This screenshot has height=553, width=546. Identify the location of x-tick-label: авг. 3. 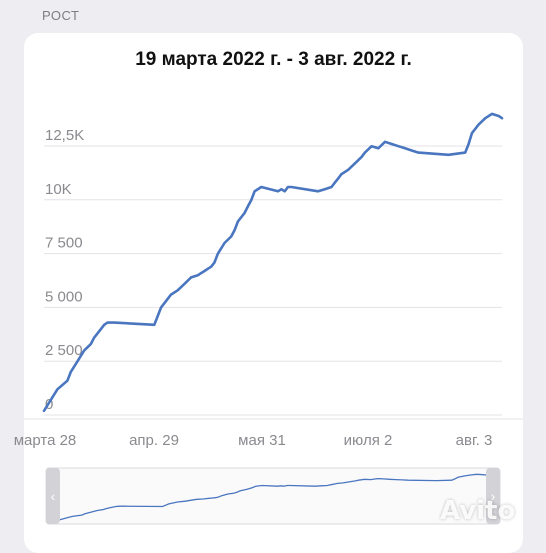
(474, 440).